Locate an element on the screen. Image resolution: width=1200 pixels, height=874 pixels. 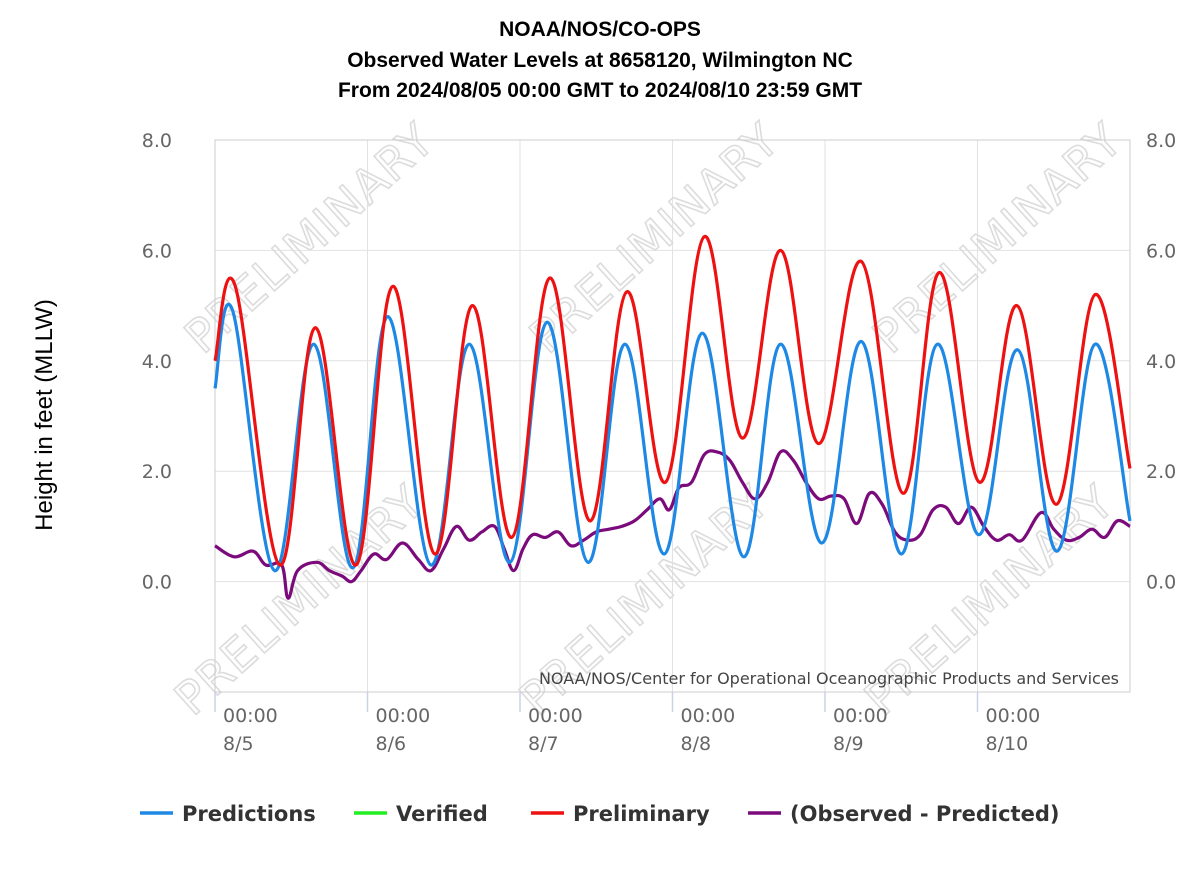
watermark-3: PRELIMINARY is located at coordinates (299, 600).